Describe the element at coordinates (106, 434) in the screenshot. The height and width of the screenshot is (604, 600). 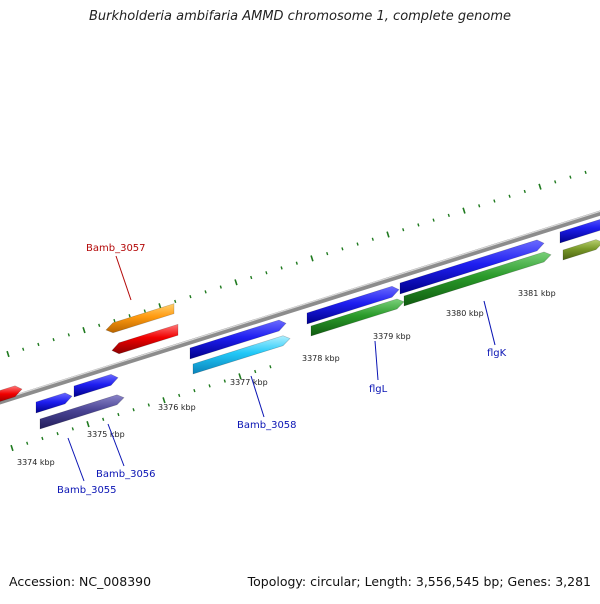
I see `tick-label-3375: 3375 kbp` at that location.